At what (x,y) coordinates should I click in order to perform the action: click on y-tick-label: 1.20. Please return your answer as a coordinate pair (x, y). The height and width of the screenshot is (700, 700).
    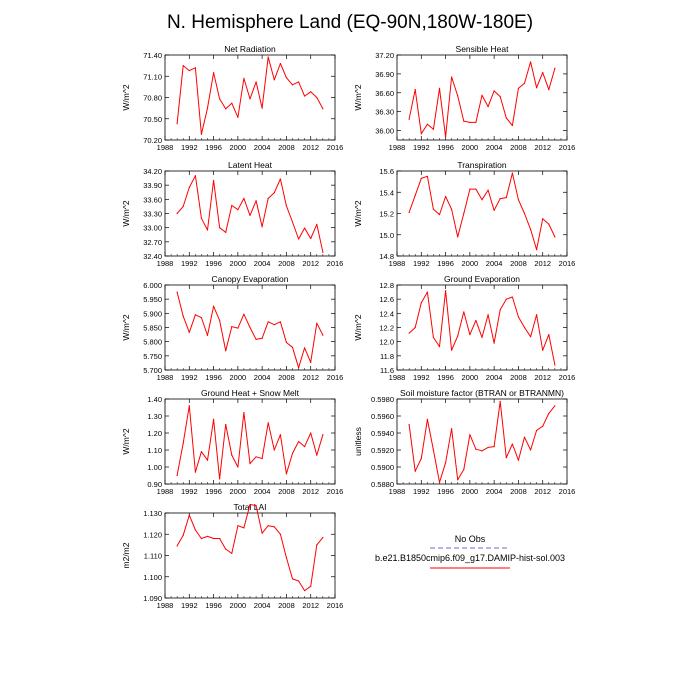
    Looking at the image, I should click on (154, 433).